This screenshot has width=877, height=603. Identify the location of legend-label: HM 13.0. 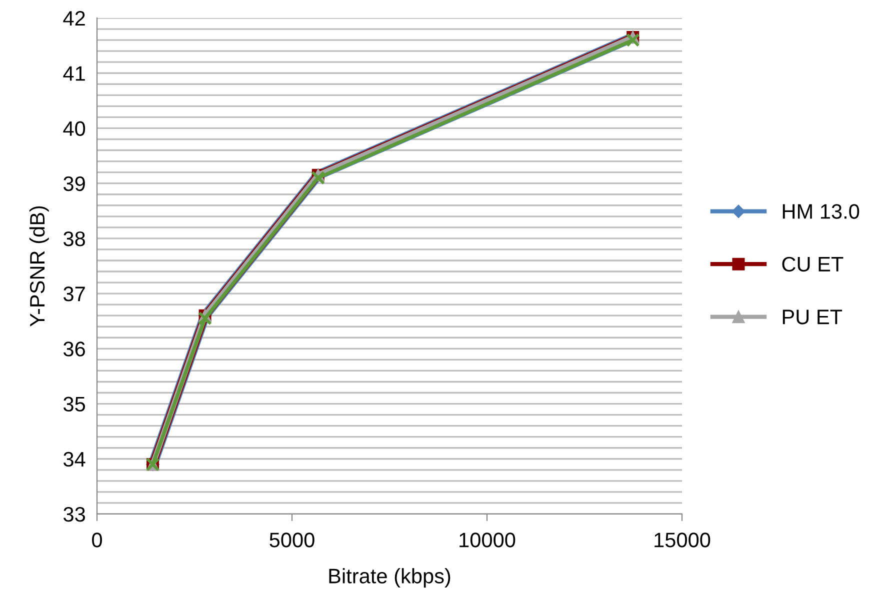
(821, 211).